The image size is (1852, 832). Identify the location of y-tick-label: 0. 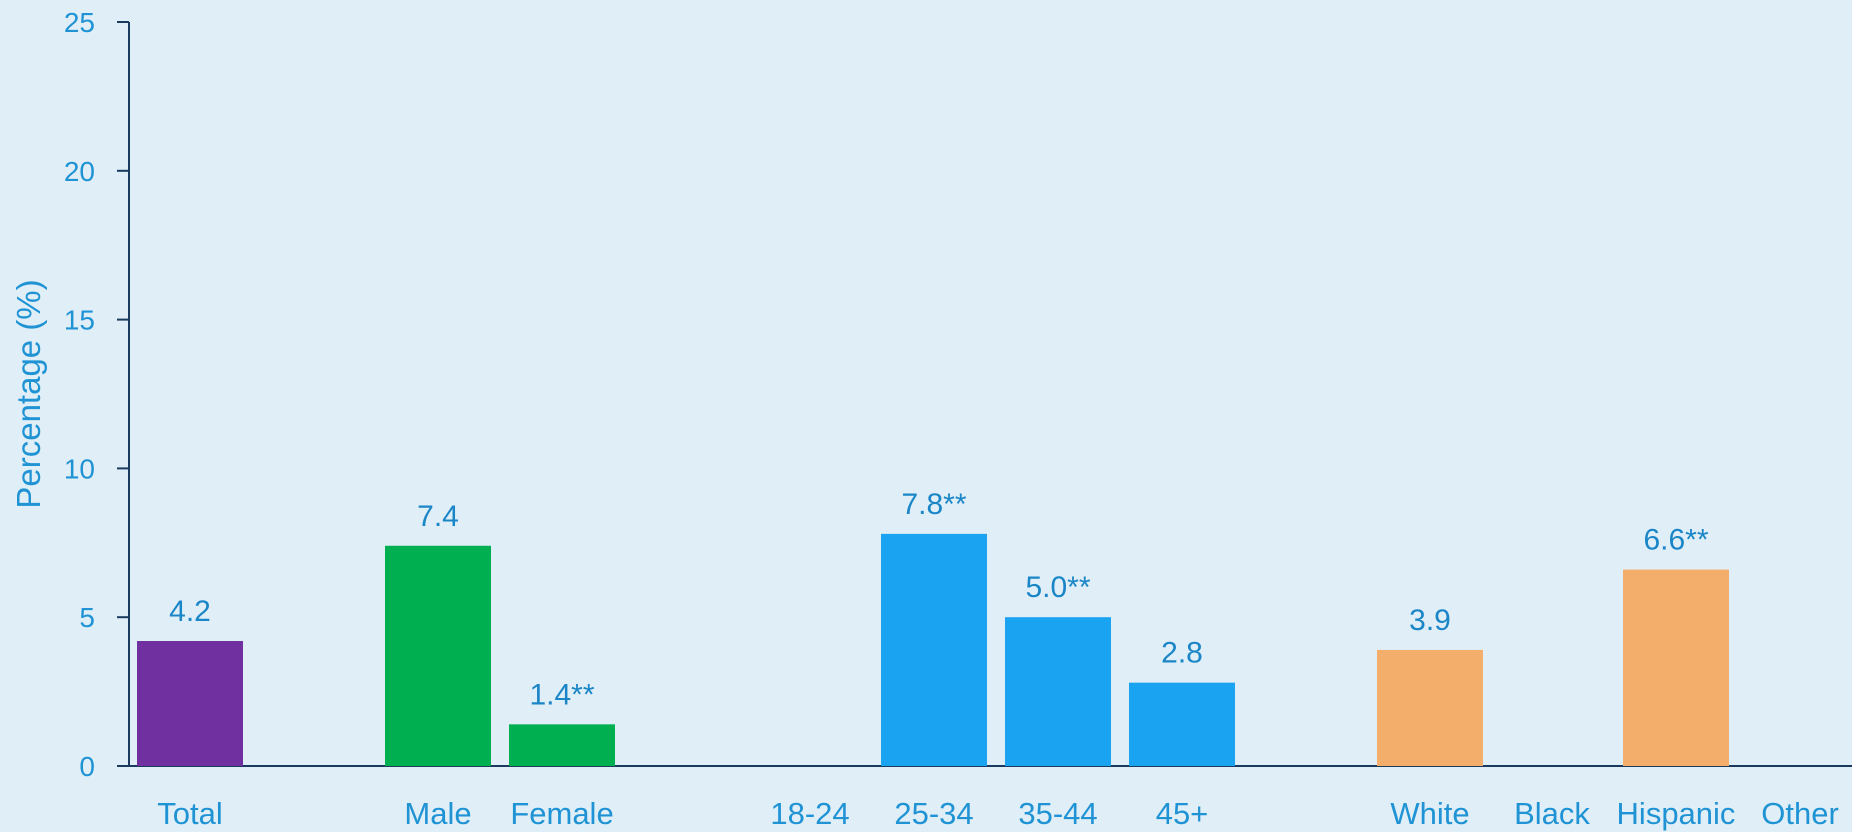
(87, 766).